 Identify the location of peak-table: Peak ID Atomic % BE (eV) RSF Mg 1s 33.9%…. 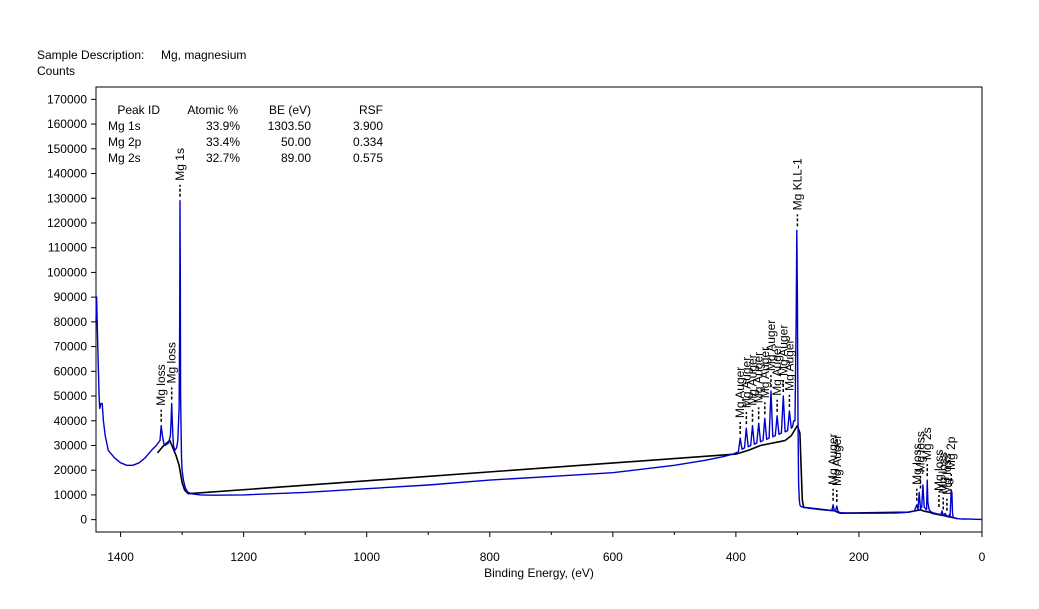
(245, 134).